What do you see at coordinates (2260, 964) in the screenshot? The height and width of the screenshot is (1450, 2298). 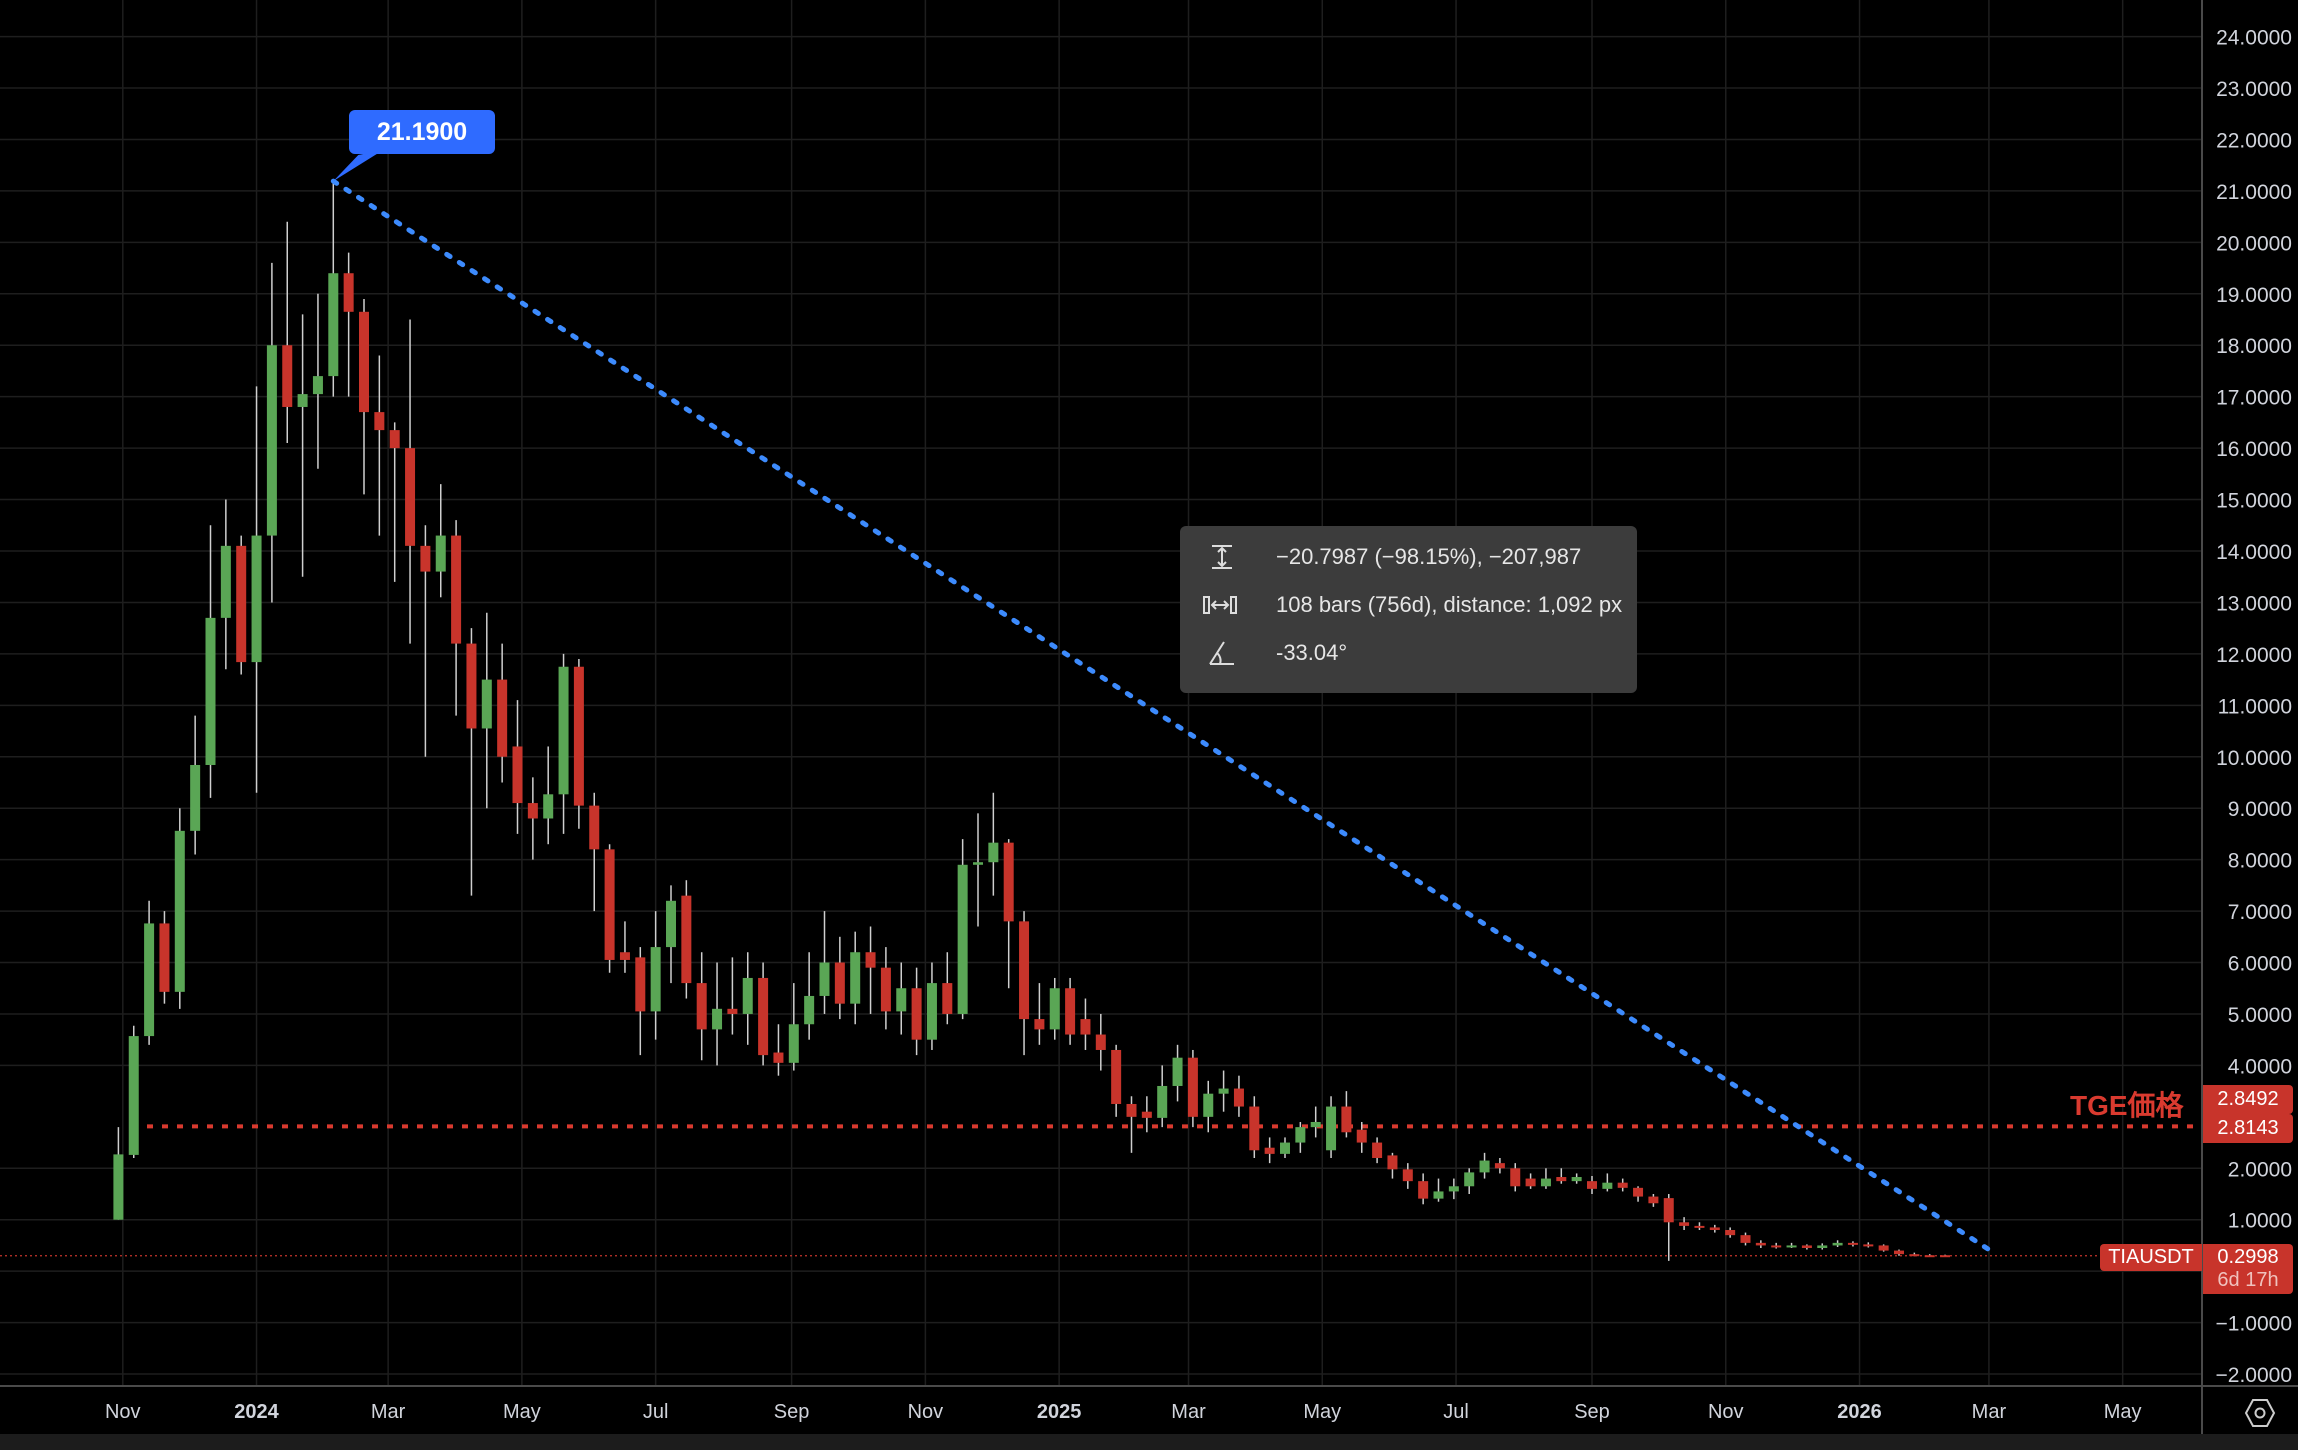 I see `y-tick-label: 6.0000` at bounding box center [2260, 964].